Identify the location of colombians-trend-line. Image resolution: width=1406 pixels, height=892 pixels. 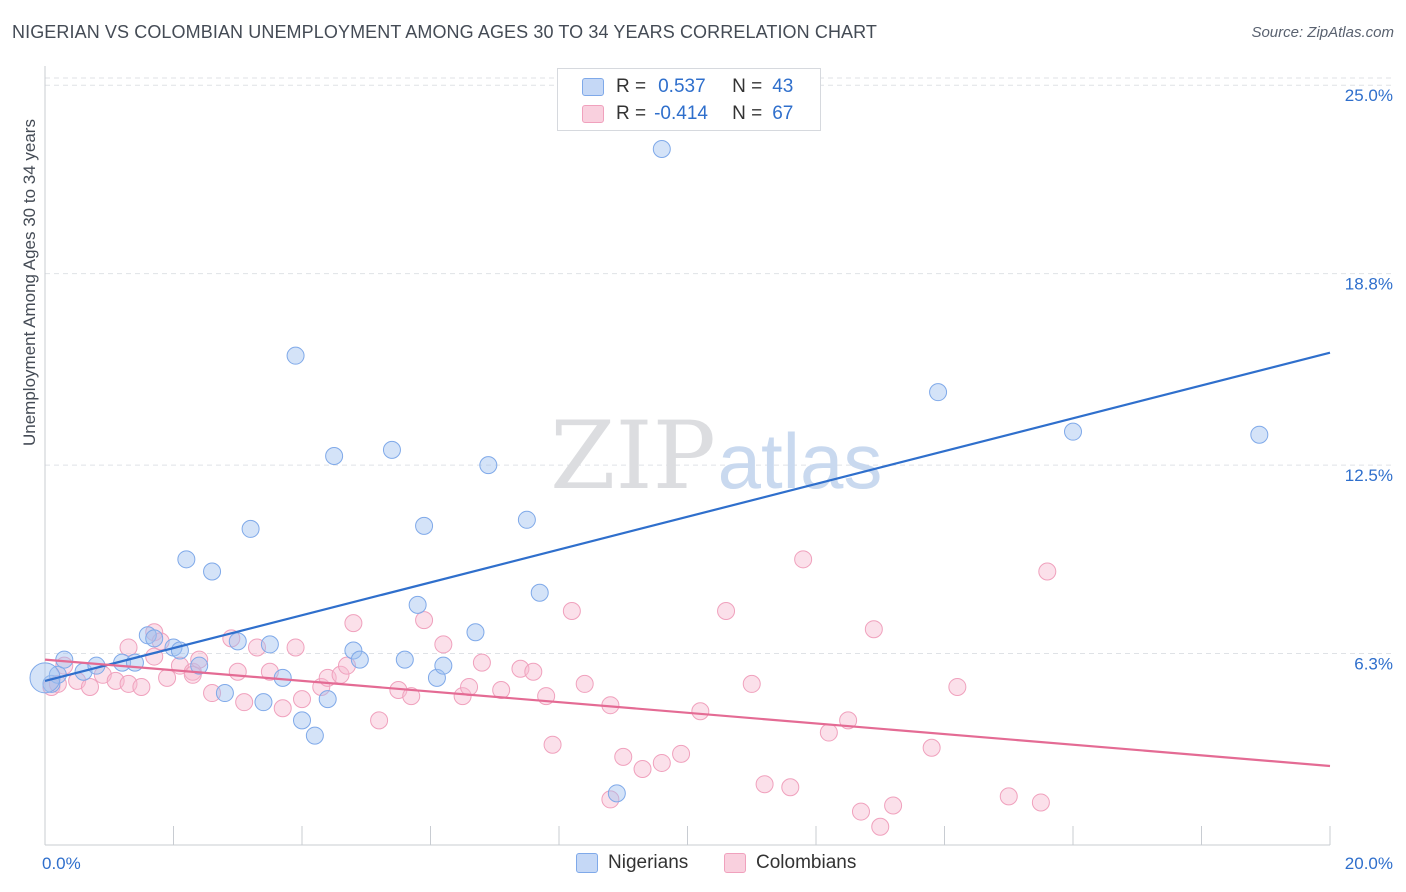
(687, 713).